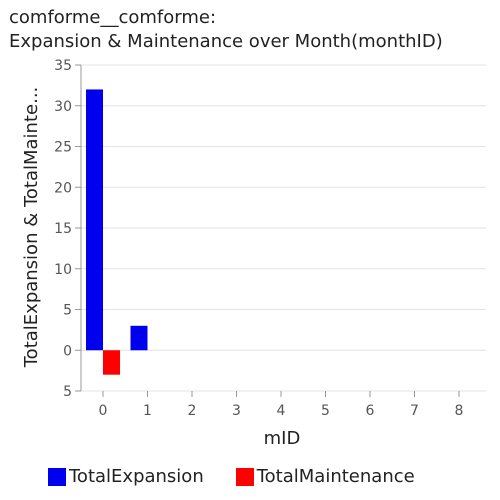 The height and width of the screenshot is (500, 500). I want to click on x-tick-label: 0, so click(103, 411).